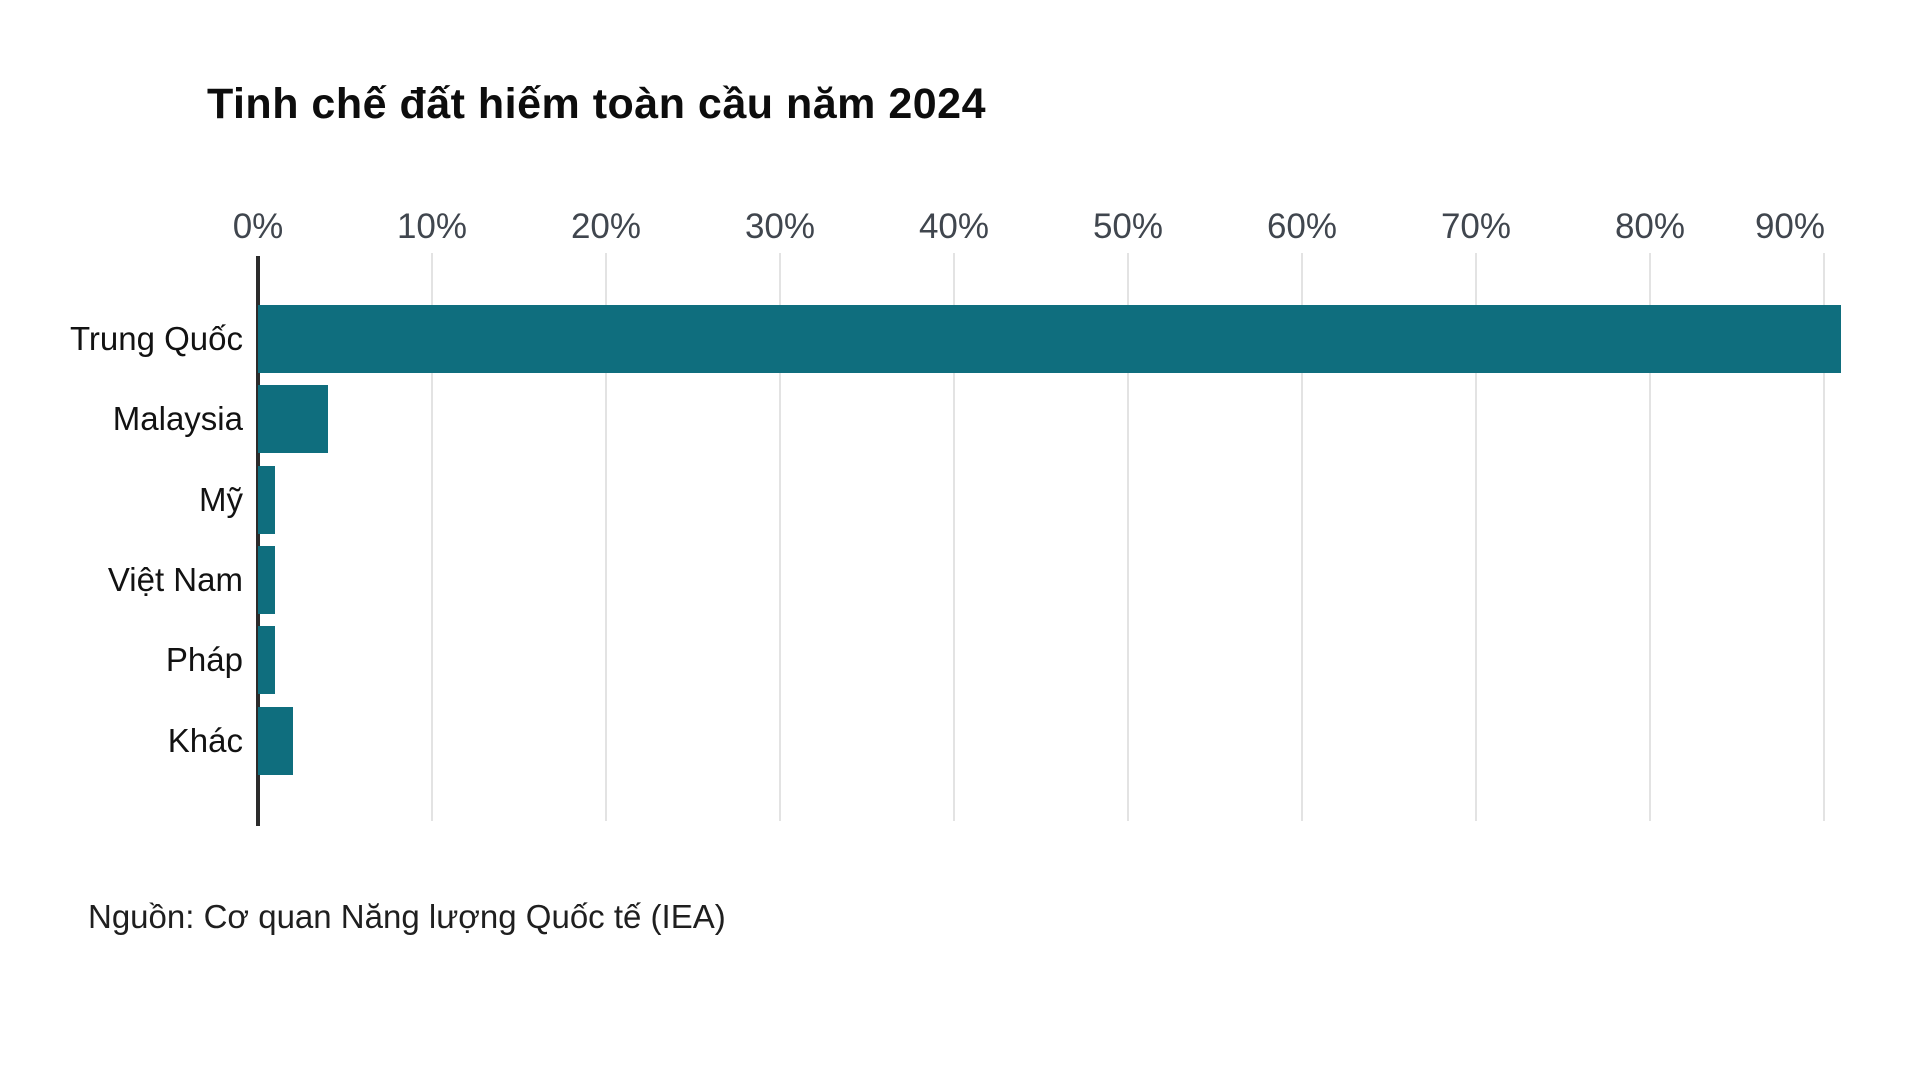  Describe the element at coordinates (432, 226) in the screenshot. I see `x-tick-label: 10%` at that location.